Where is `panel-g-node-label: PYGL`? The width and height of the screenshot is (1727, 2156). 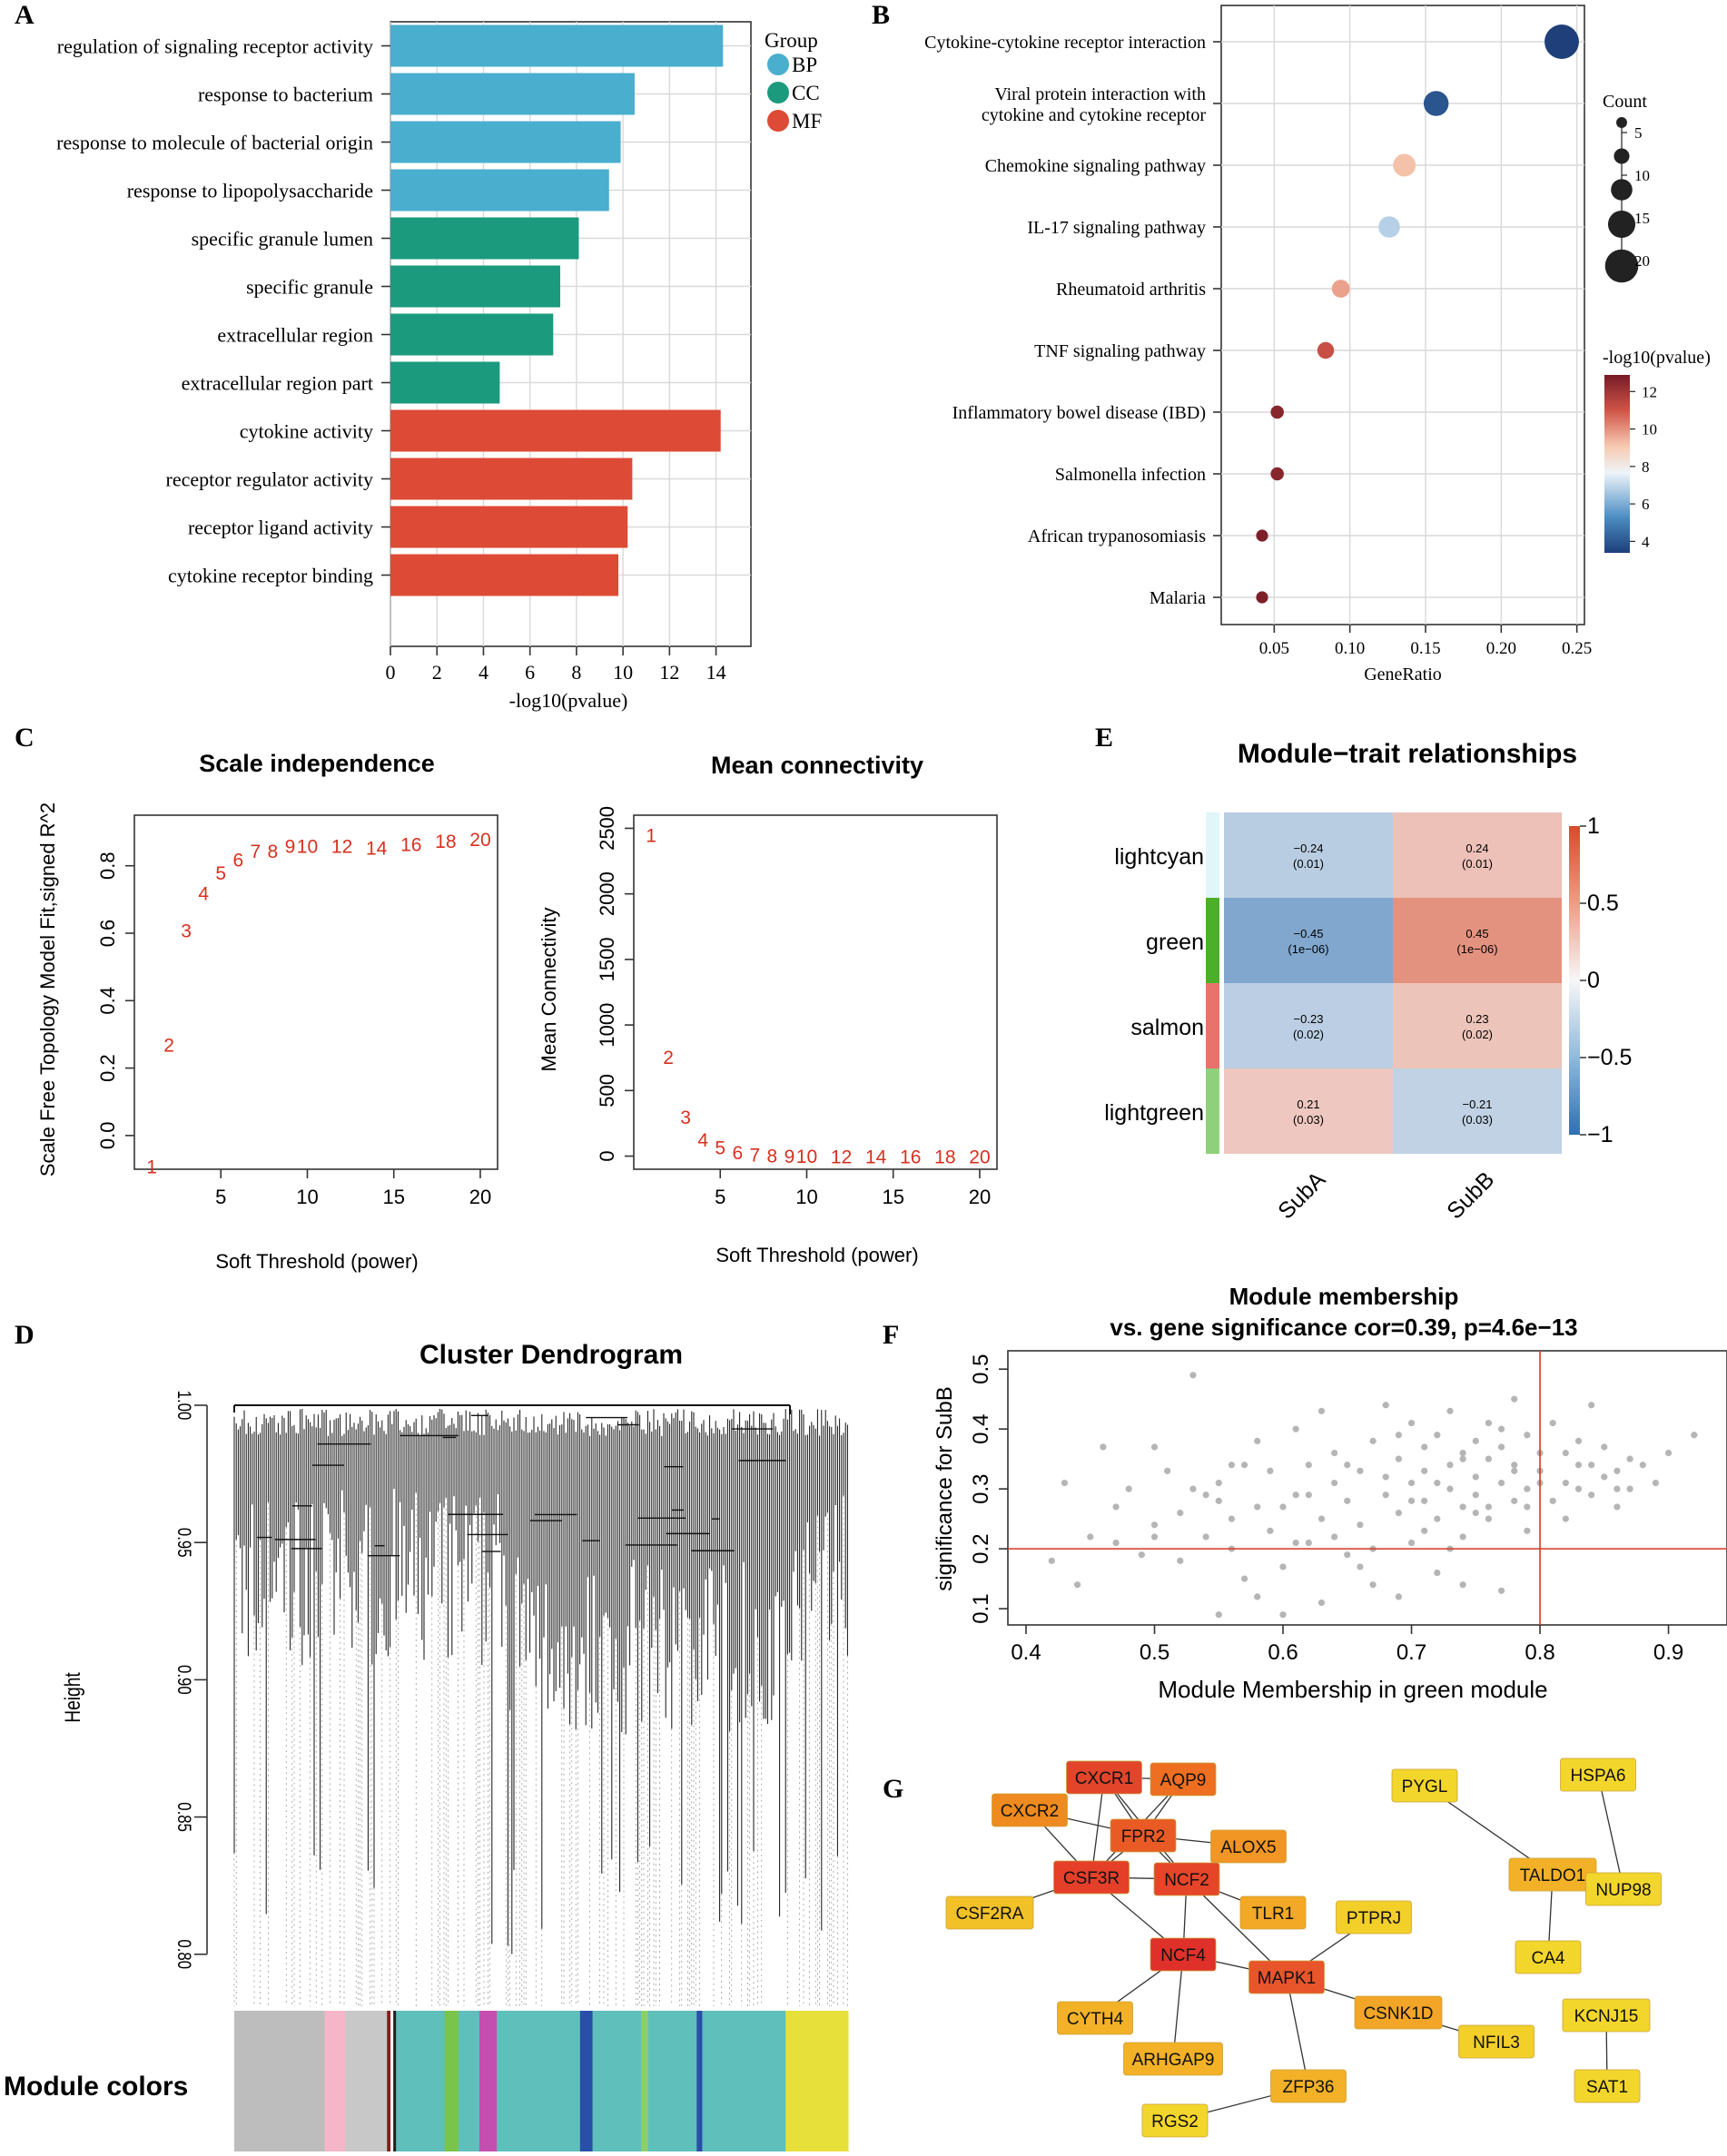 panel-g-node-label: PYGL is located at coordinates (1425, 1787).